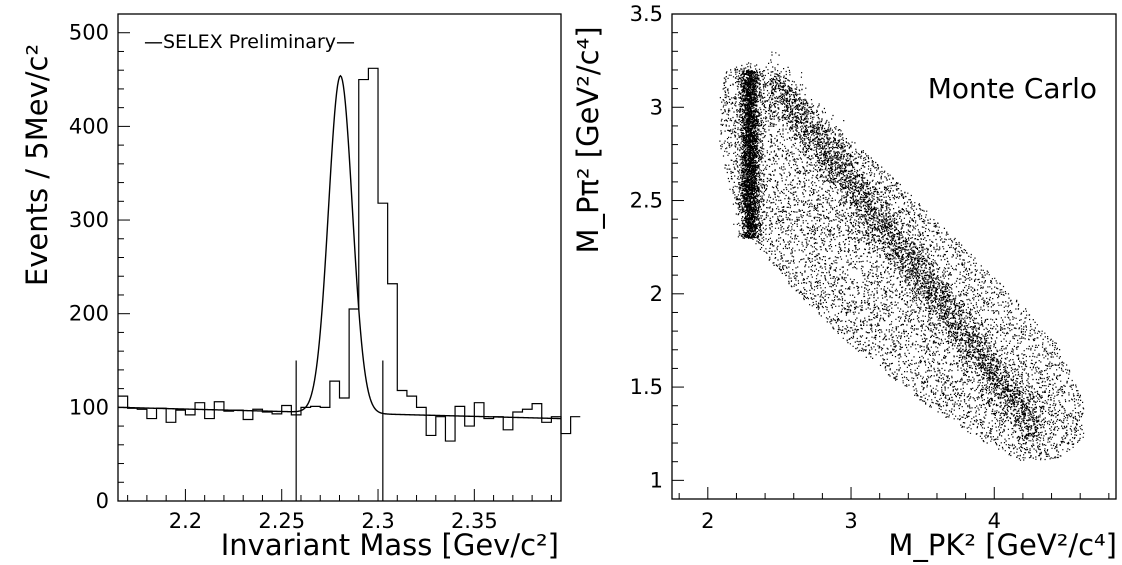  What do you see at coordinates (656, 480) in the screenshot?
I see `y-tick-label: 1` at bounding box center [656, 480].